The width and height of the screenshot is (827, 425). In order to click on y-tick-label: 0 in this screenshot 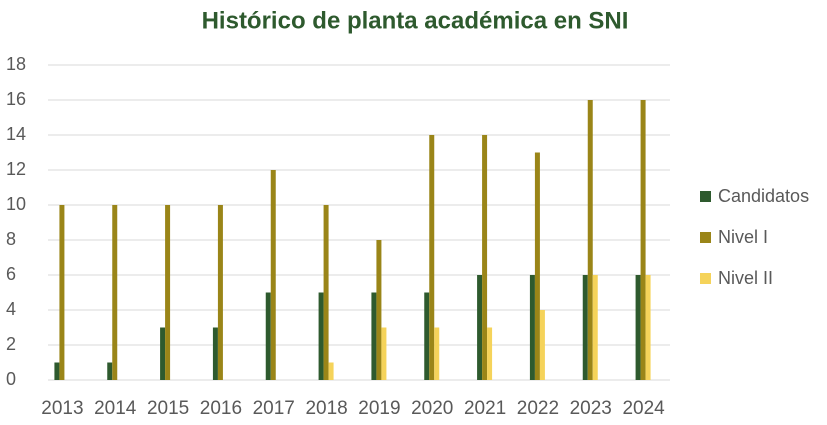, I will do `click(11, 379)`.